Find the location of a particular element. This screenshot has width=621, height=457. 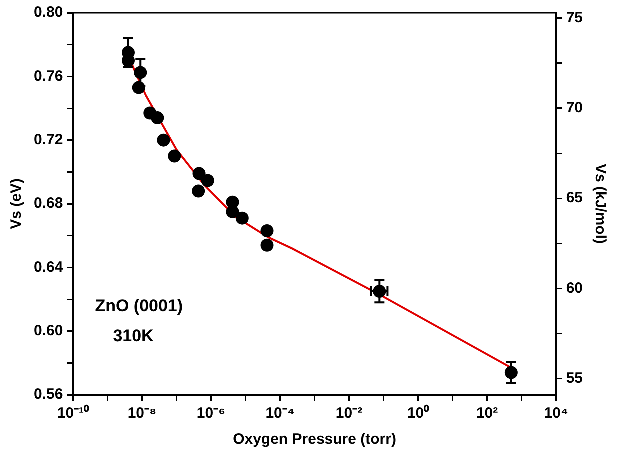

y2-tick-label: 60 is located at coordinates (575, 288).